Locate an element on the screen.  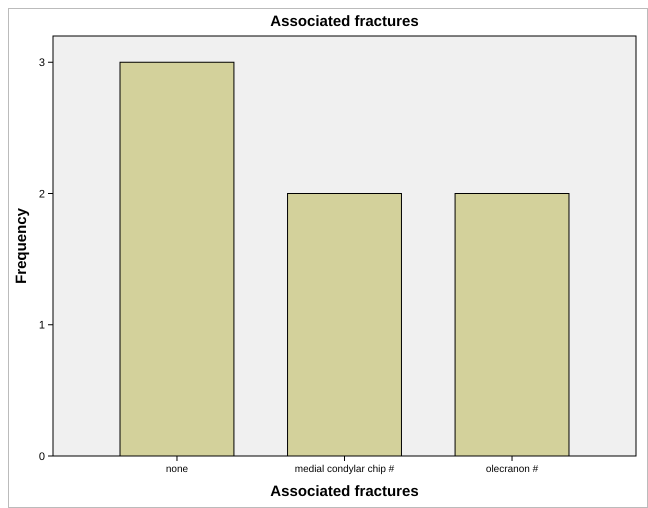
x-tick-label: olecranon # is located at coordinates (512, 469).